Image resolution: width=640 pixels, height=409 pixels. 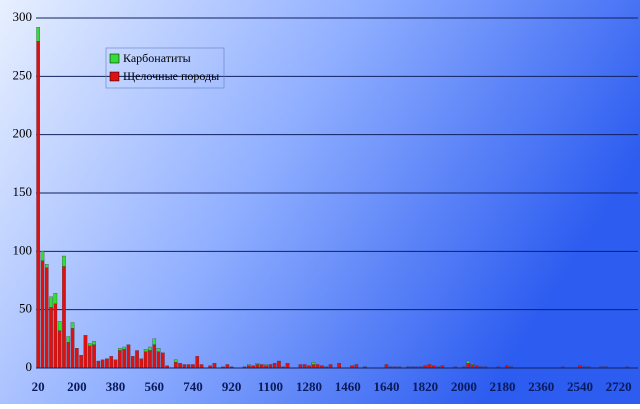 What do you see at coordinates (580, 386) in the screenshot?
I see `x-tick-label: 2540` at bounding box center [580, 386].